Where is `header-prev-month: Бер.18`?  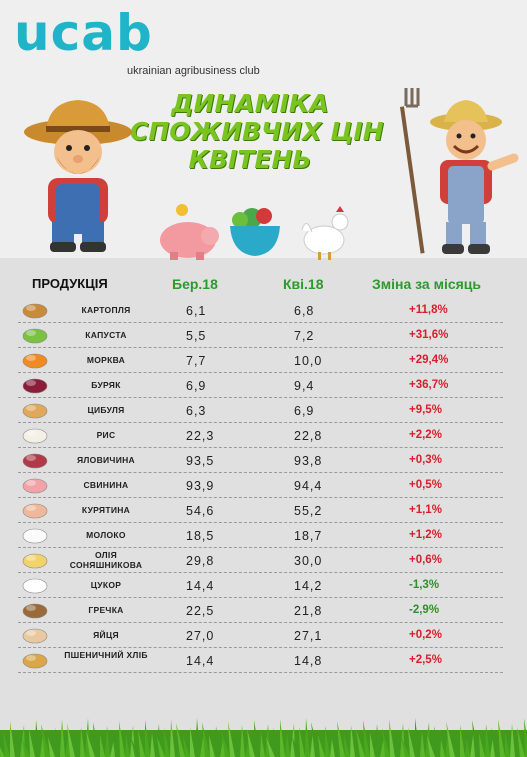
header-prev-month: Бер.18 is located at coordinates (195, 284).